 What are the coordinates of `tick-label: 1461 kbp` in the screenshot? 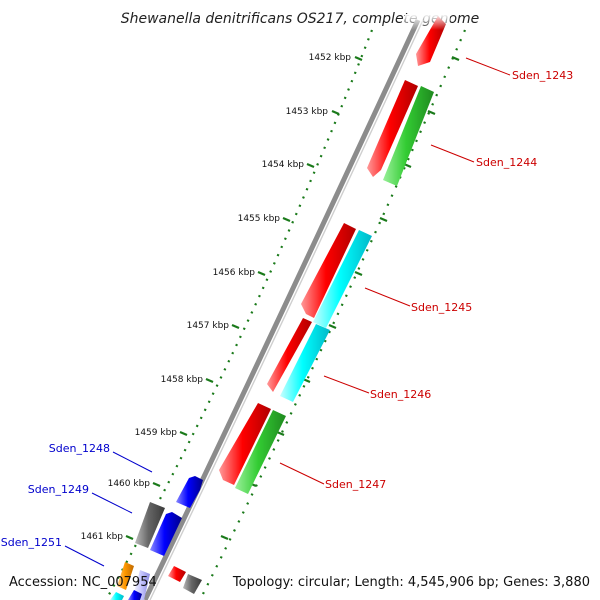 It's located at (102, 537).